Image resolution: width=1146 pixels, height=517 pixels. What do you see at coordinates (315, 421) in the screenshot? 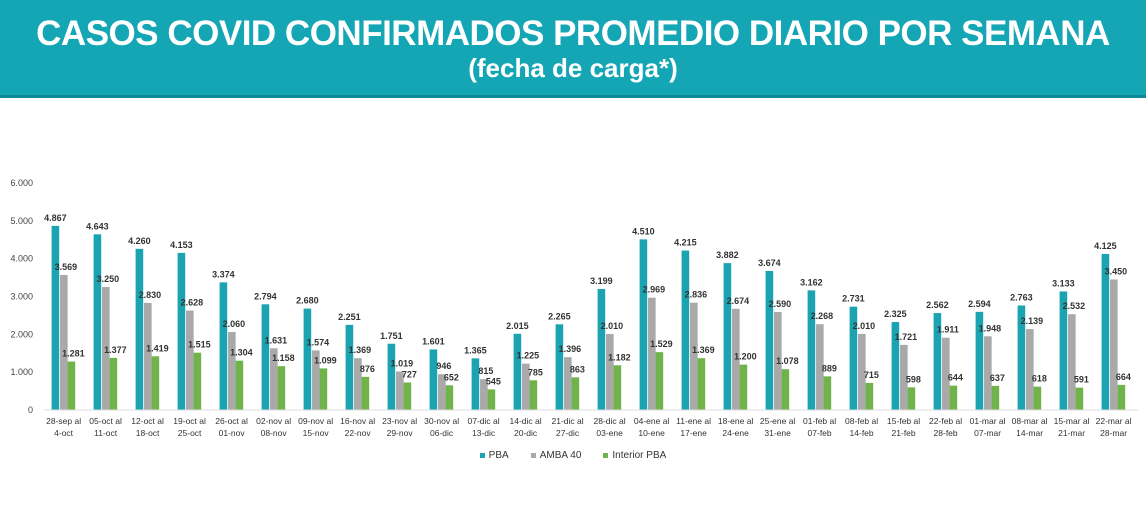
I see `x-tick-label: 09-nov al` at bounding box center [315, 421].